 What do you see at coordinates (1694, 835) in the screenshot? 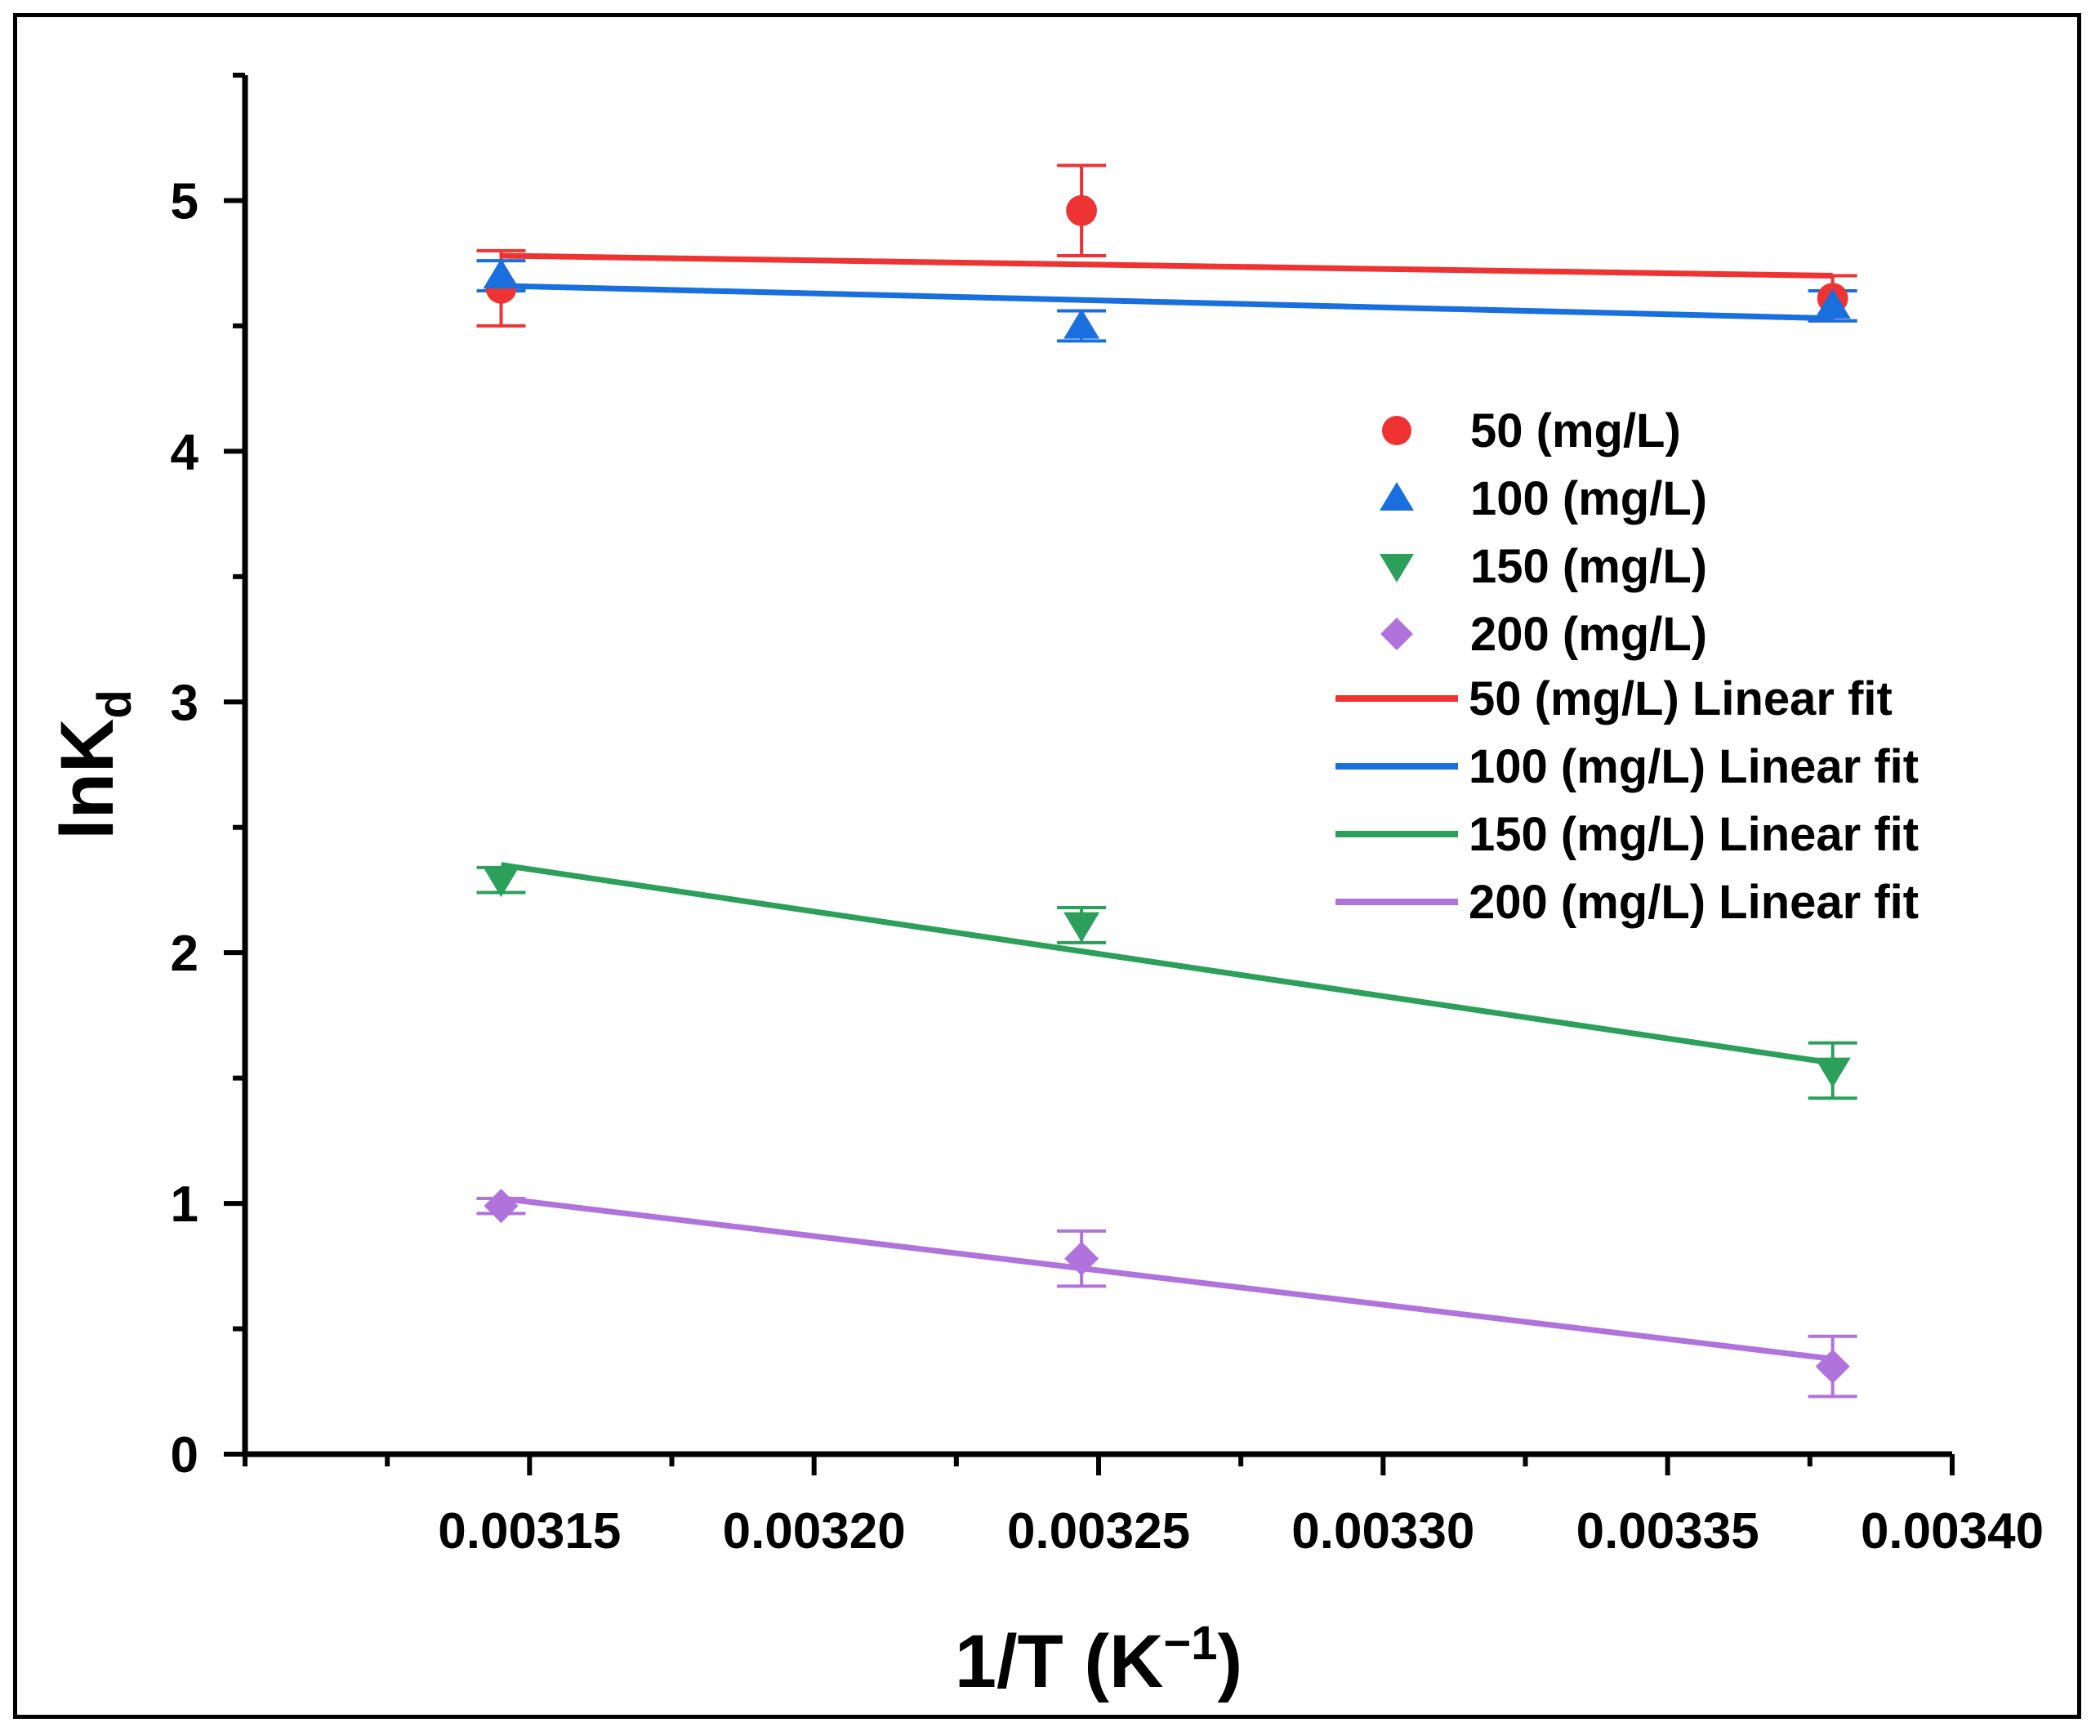
I see `legend-fit-label: 150 (mg/L) Linear fit` at bounding box center [1694, 835].